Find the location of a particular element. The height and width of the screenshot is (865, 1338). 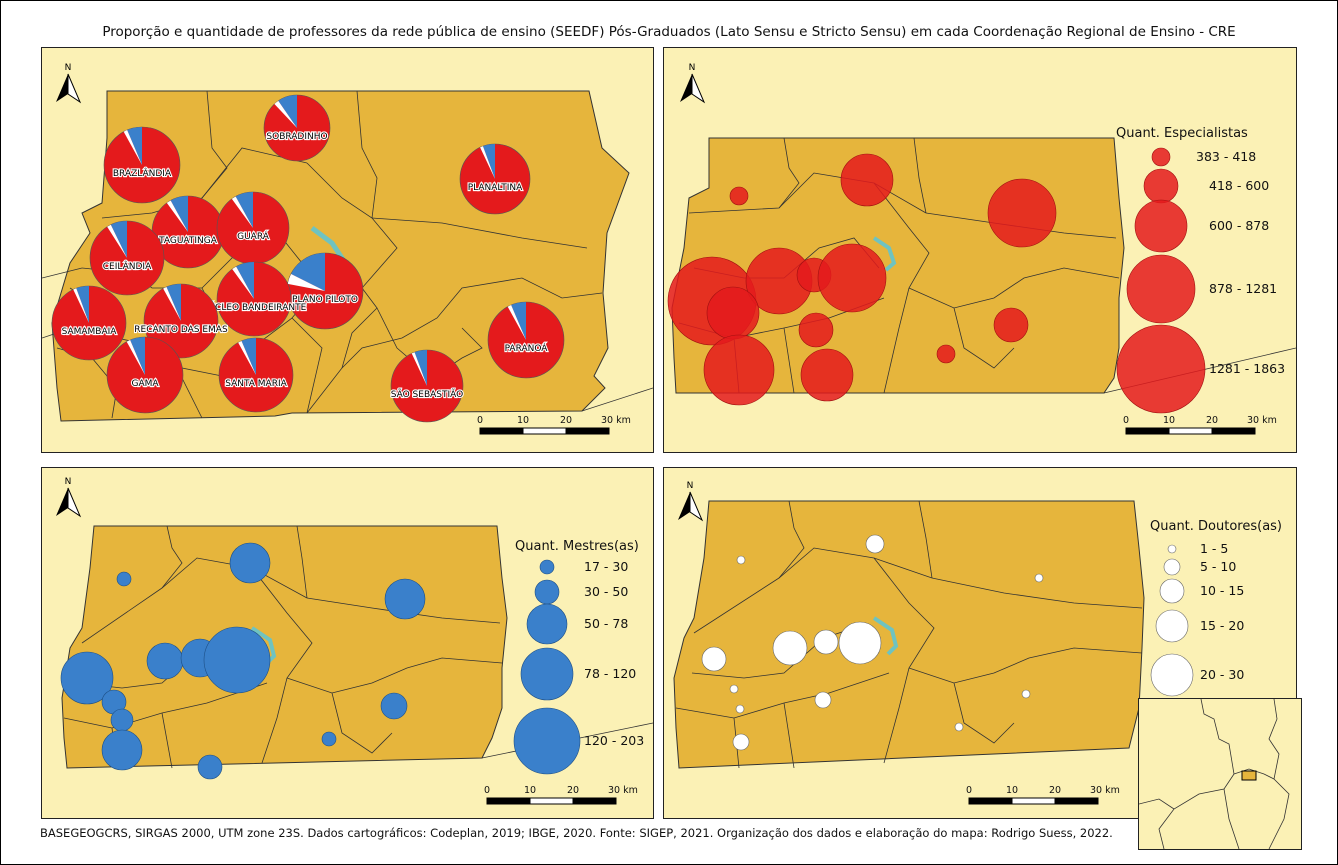

north-arrow-icon: N is located at coordinates (691, 501).